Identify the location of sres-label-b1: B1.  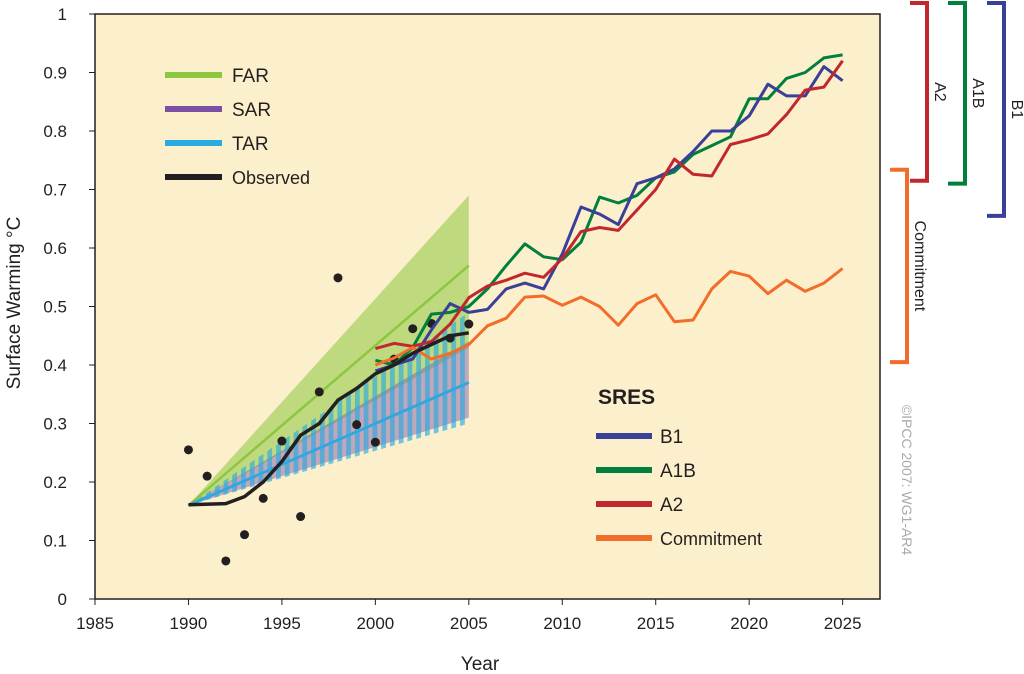
(671, 437).